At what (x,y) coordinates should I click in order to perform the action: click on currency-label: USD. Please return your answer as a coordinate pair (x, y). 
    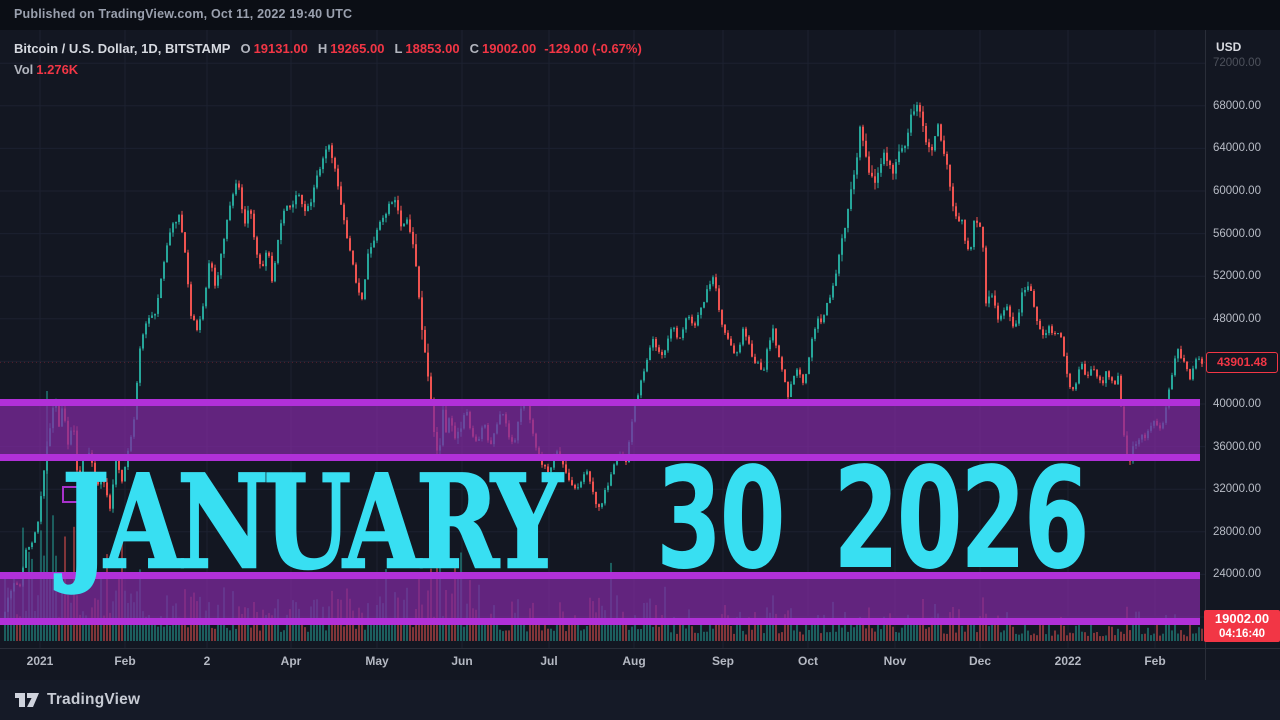
    Looking at the image, I should click on (1229, 47).